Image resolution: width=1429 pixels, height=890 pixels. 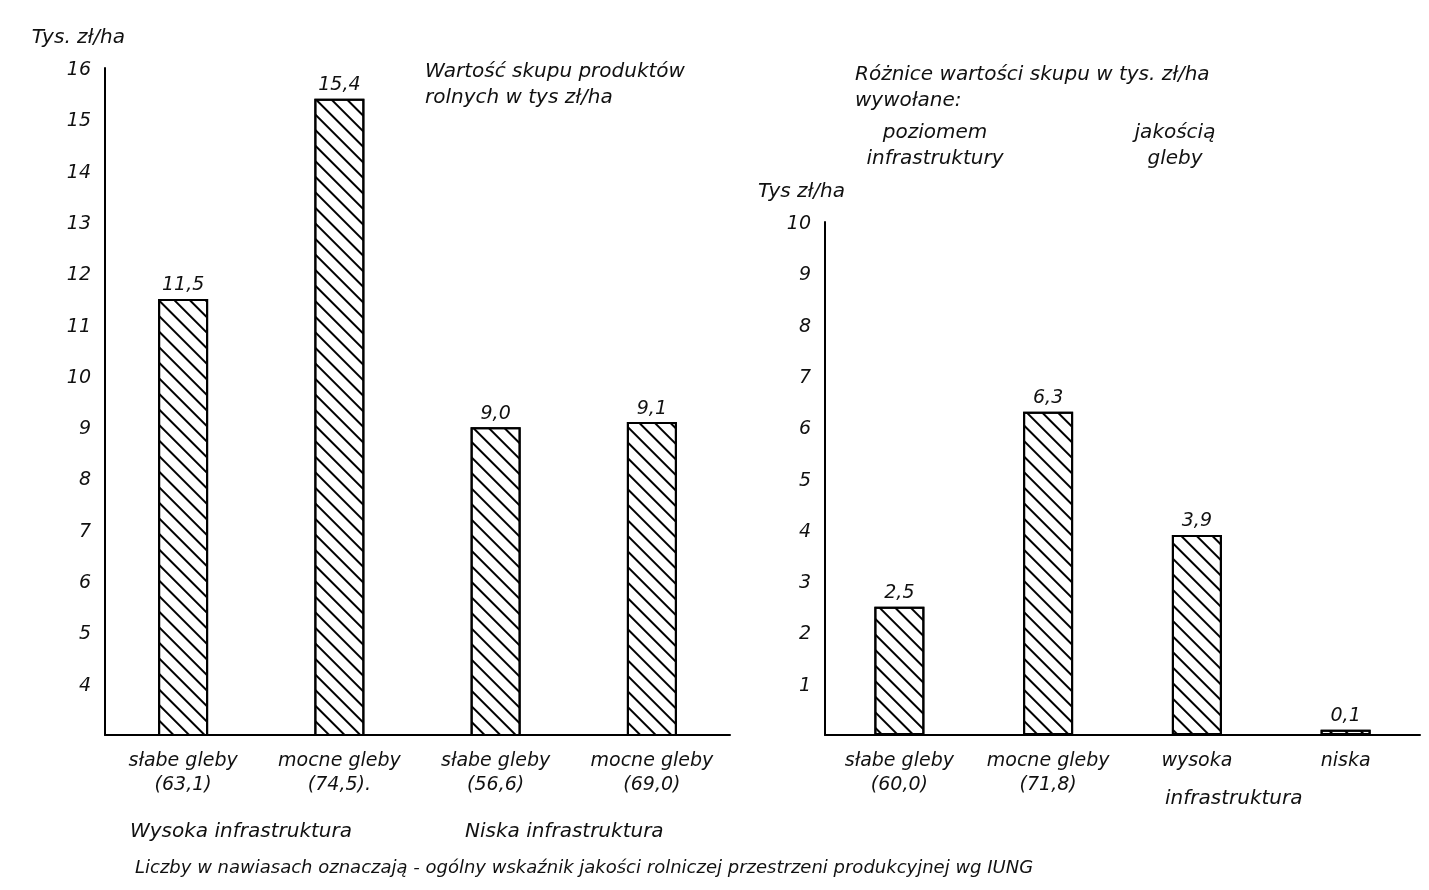 I want to click on x-tick-label: słabe gleby (56,6), so click(x=496, y=771).